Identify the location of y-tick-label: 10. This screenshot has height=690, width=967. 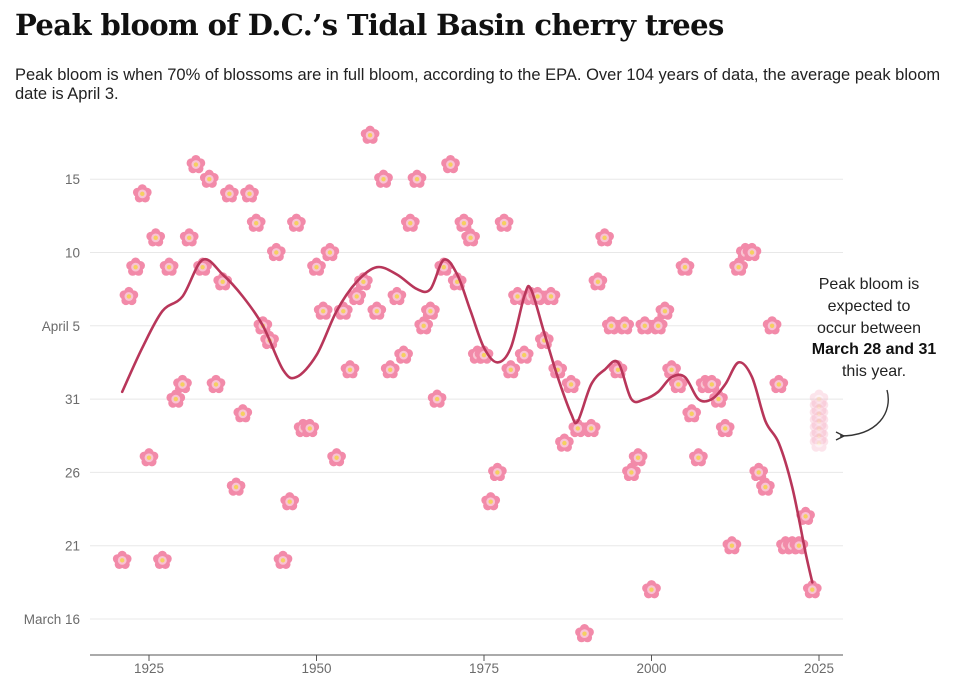
(72, 253).